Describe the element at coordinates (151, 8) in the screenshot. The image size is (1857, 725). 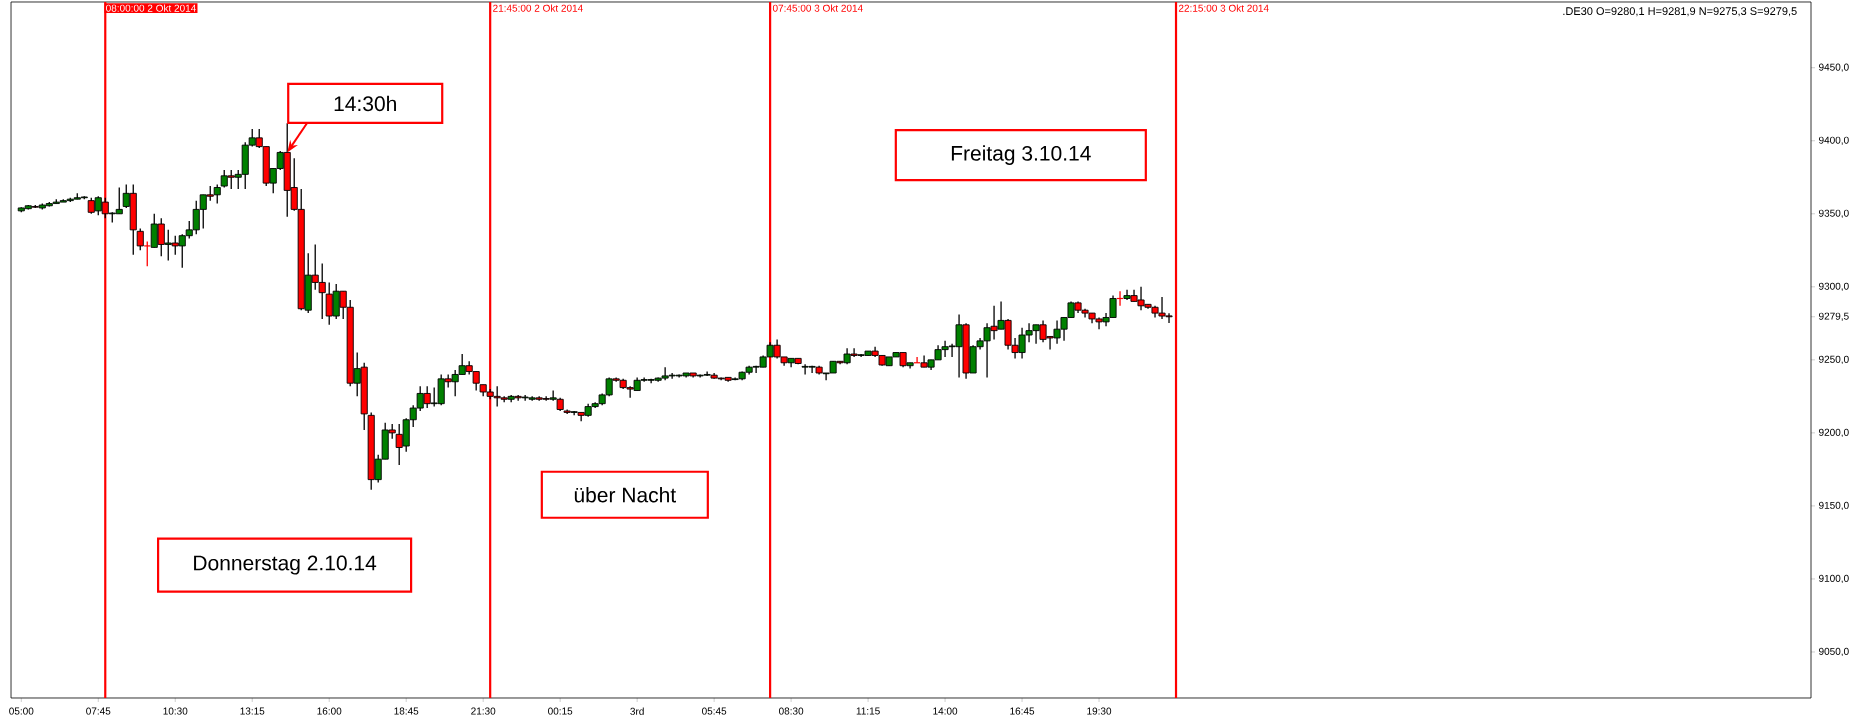
I see `ref-line-label: 08:00:00 2 Okt 2014` at that location.